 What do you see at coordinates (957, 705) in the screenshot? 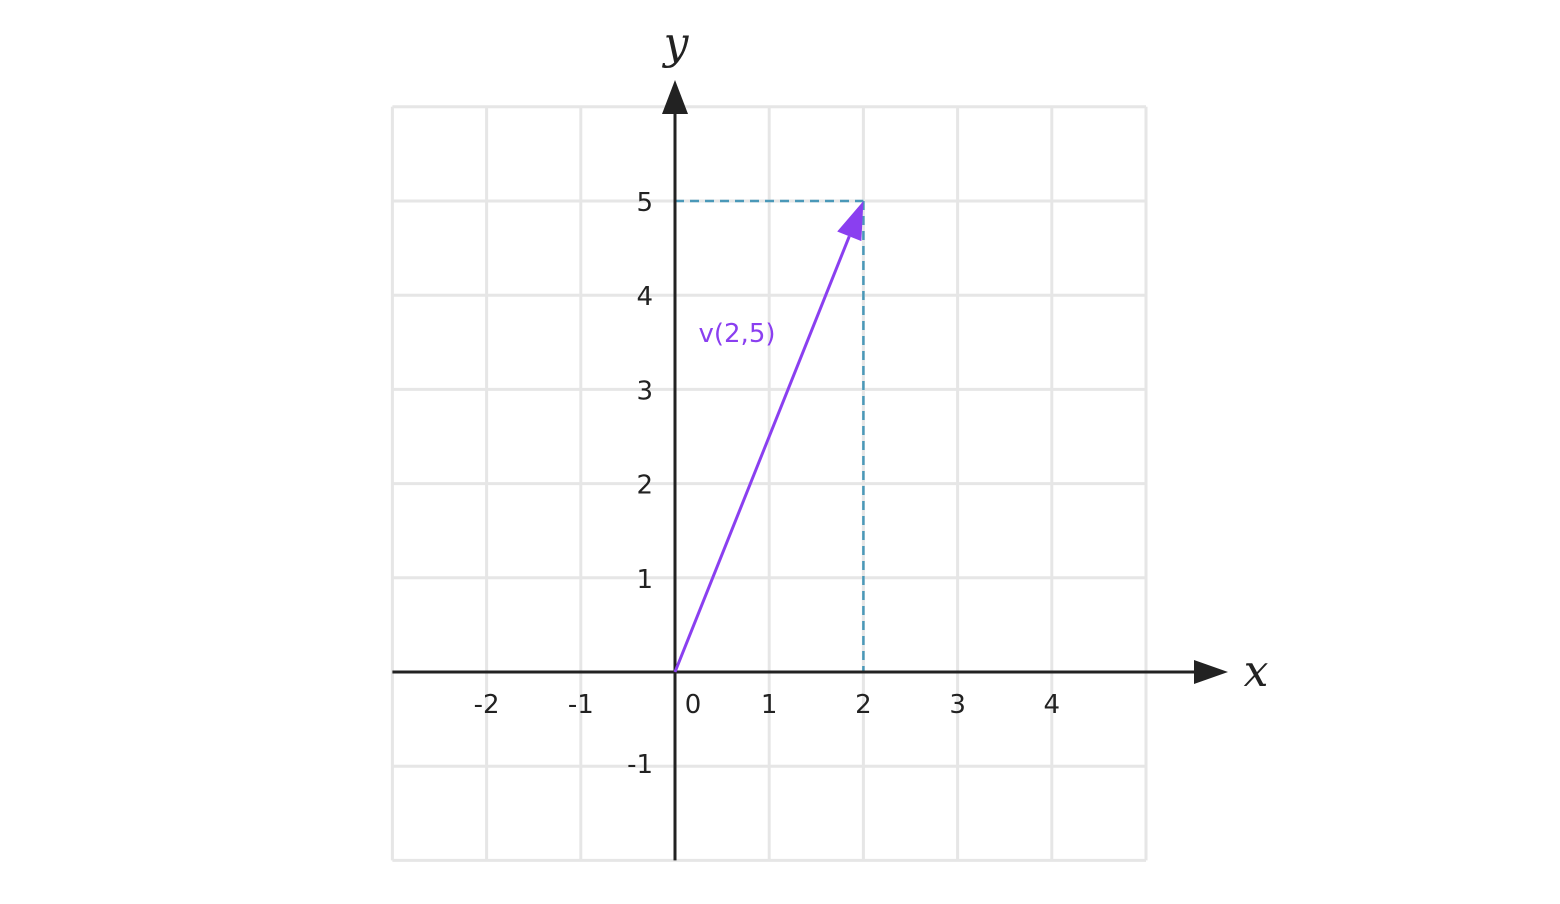
I see `x-tick-label: 3` at bounding box center [957, 705].